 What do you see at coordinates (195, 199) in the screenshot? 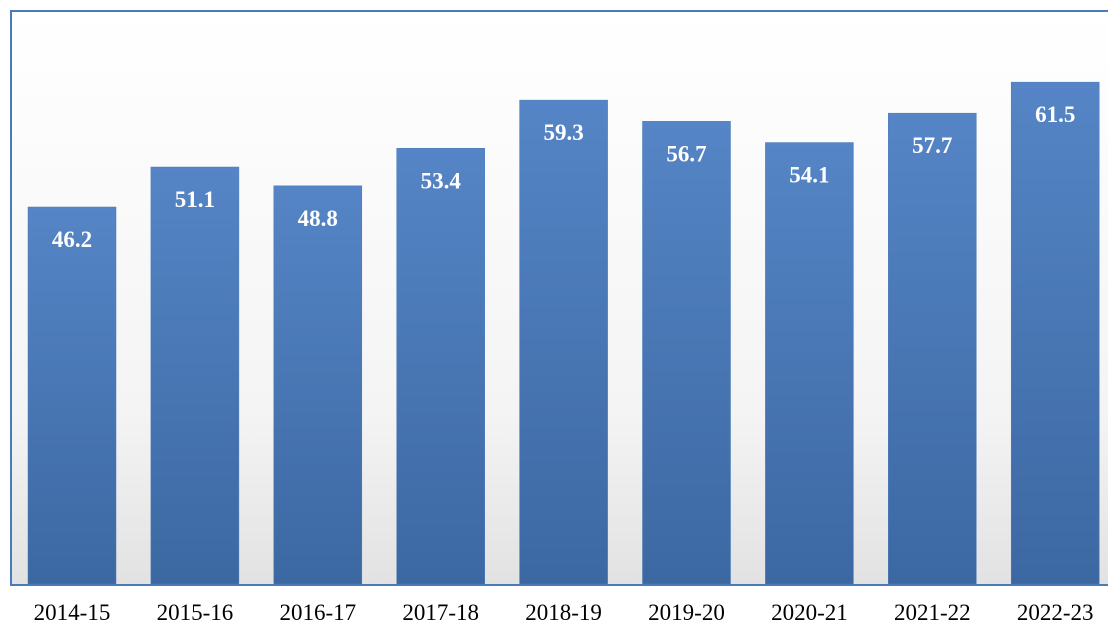
I see `value-label: 51.1` at bounding box center [195, 199].